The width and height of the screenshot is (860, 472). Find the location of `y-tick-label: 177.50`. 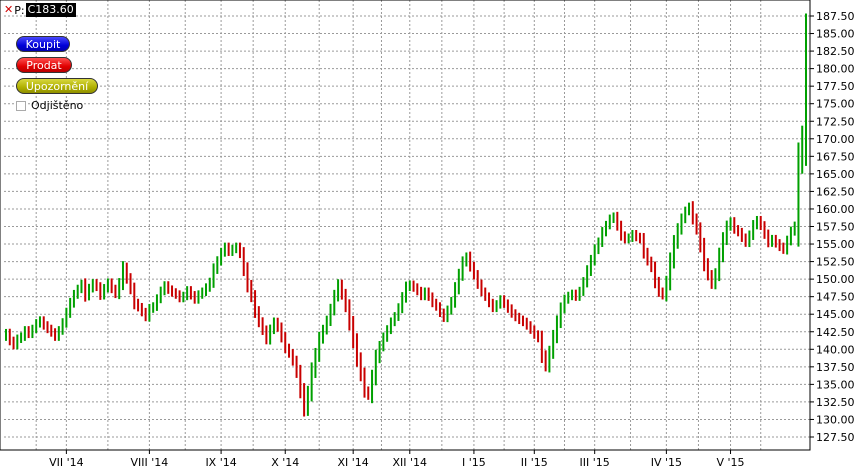

y-tick-label: 177.50 is located at coordinates (835, 86).